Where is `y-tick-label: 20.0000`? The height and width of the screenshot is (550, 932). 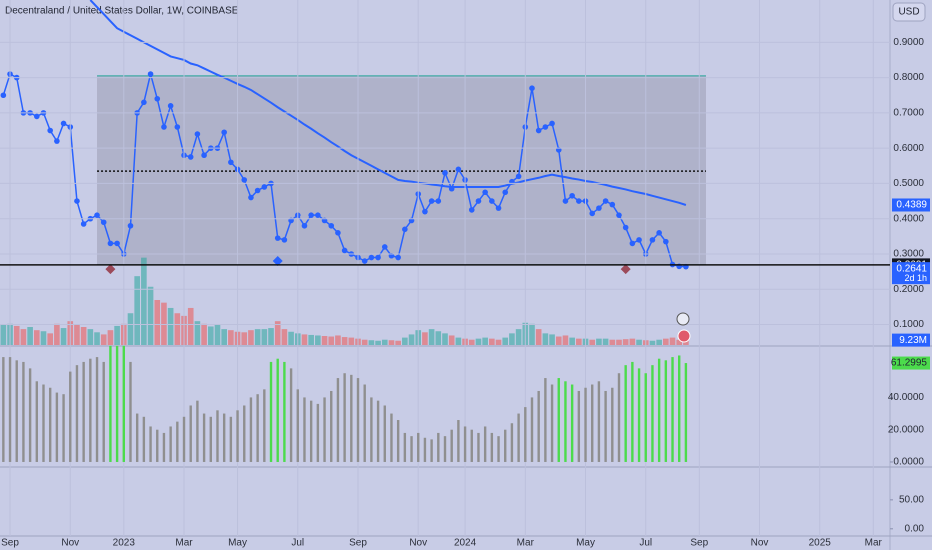 y-tick-label: 20.0000 is located at coordinates (906, 429).